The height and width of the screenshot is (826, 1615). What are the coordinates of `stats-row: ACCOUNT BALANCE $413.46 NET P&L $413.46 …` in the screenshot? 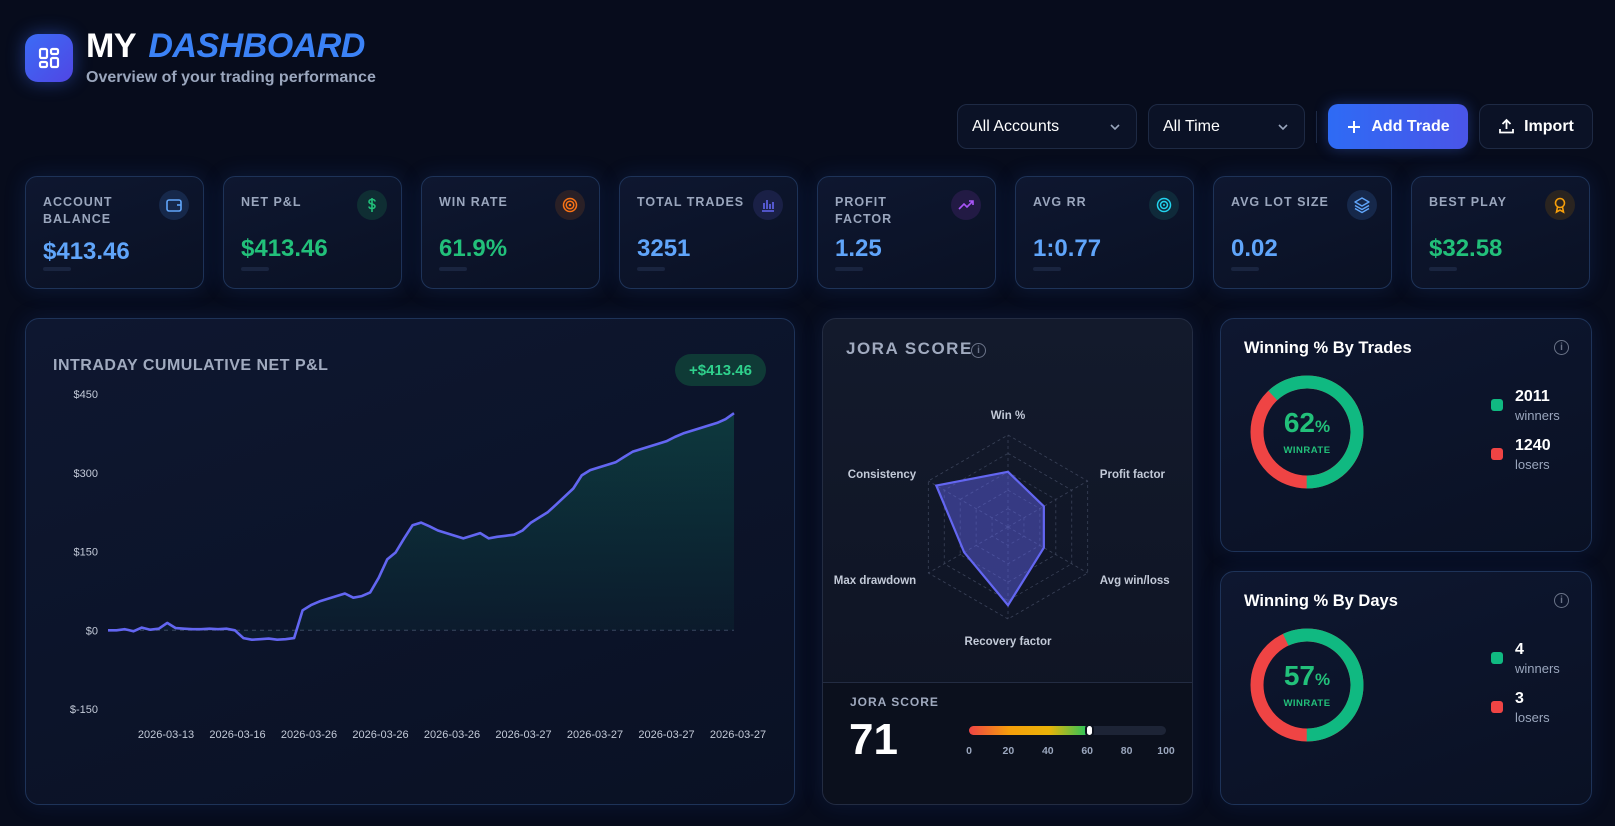 It's located at (807, 232).